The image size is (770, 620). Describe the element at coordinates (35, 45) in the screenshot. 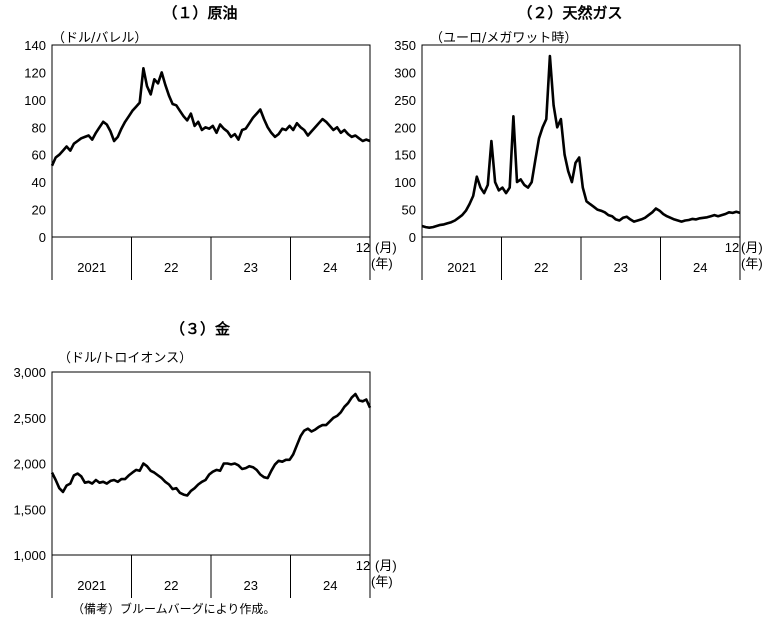

I see `y-tick-label: 140` at that location.